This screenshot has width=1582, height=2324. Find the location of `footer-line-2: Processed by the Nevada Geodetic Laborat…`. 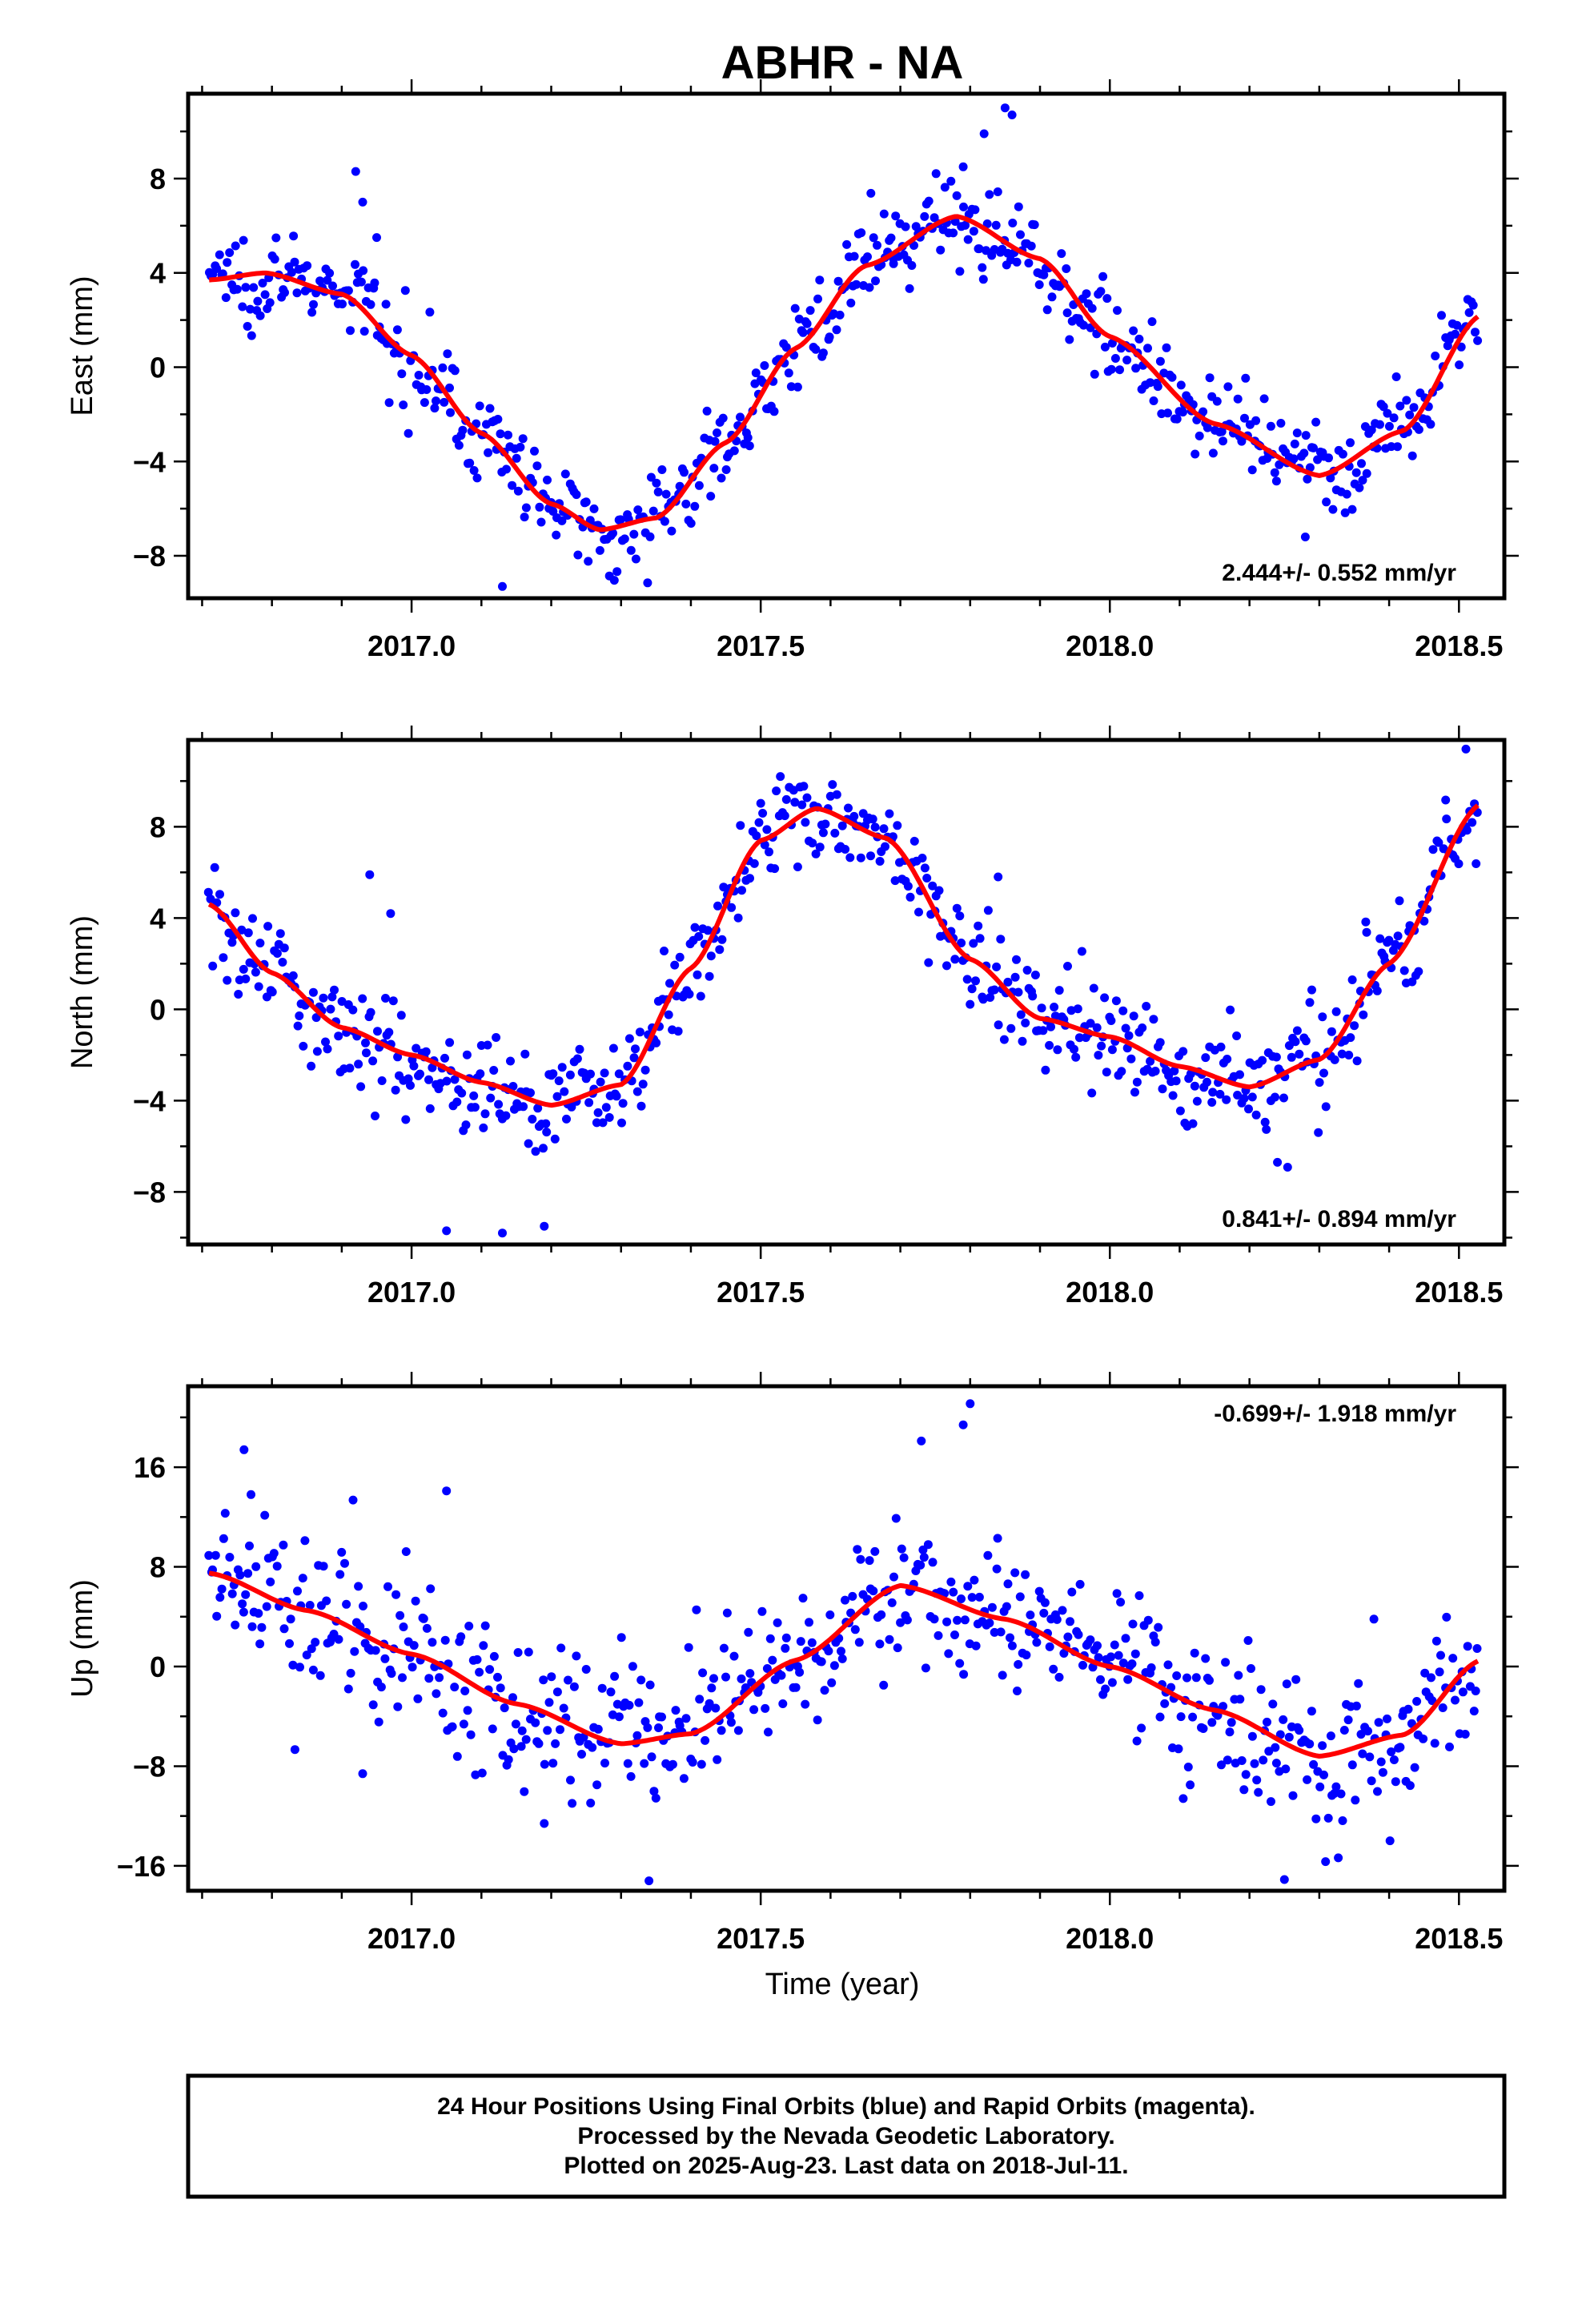

footer-line-2: Processed by the Nevada Geodetic Laborat… is located at coordinates (846, 2136).